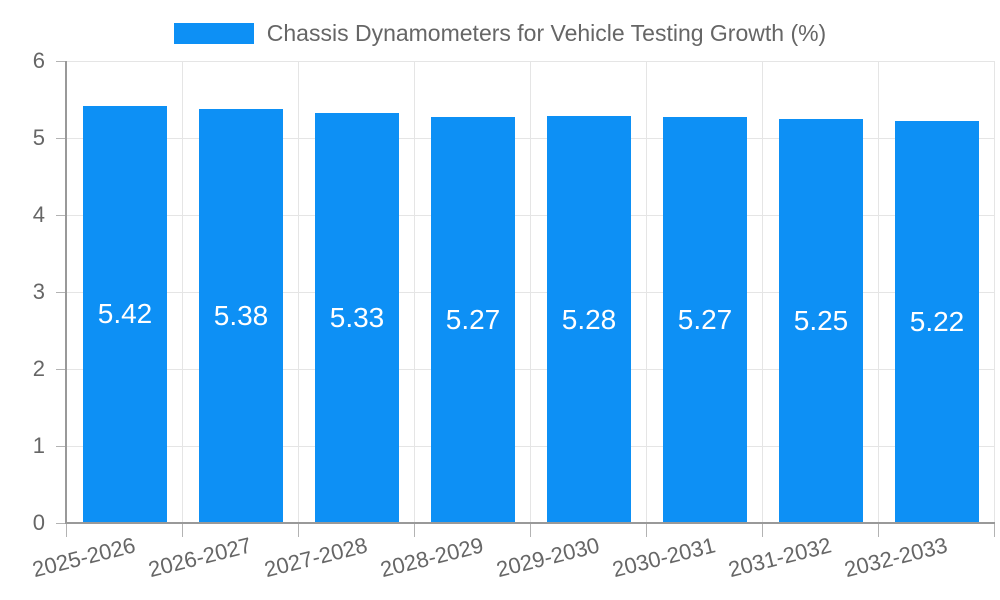 The width and height of the screenshot is (1000, 600). What do you see at coordinates (38, 214) in the screenshot?
I see `y-axis-label: 4` at bounding box center [38, 214].